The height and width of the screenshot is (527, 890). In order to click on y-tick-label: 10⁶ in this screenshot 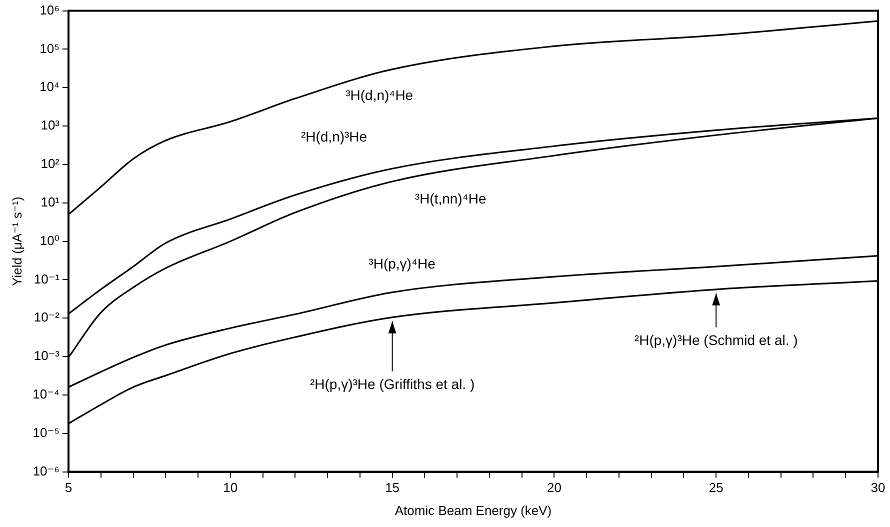, I will do `click(50, 10)`.